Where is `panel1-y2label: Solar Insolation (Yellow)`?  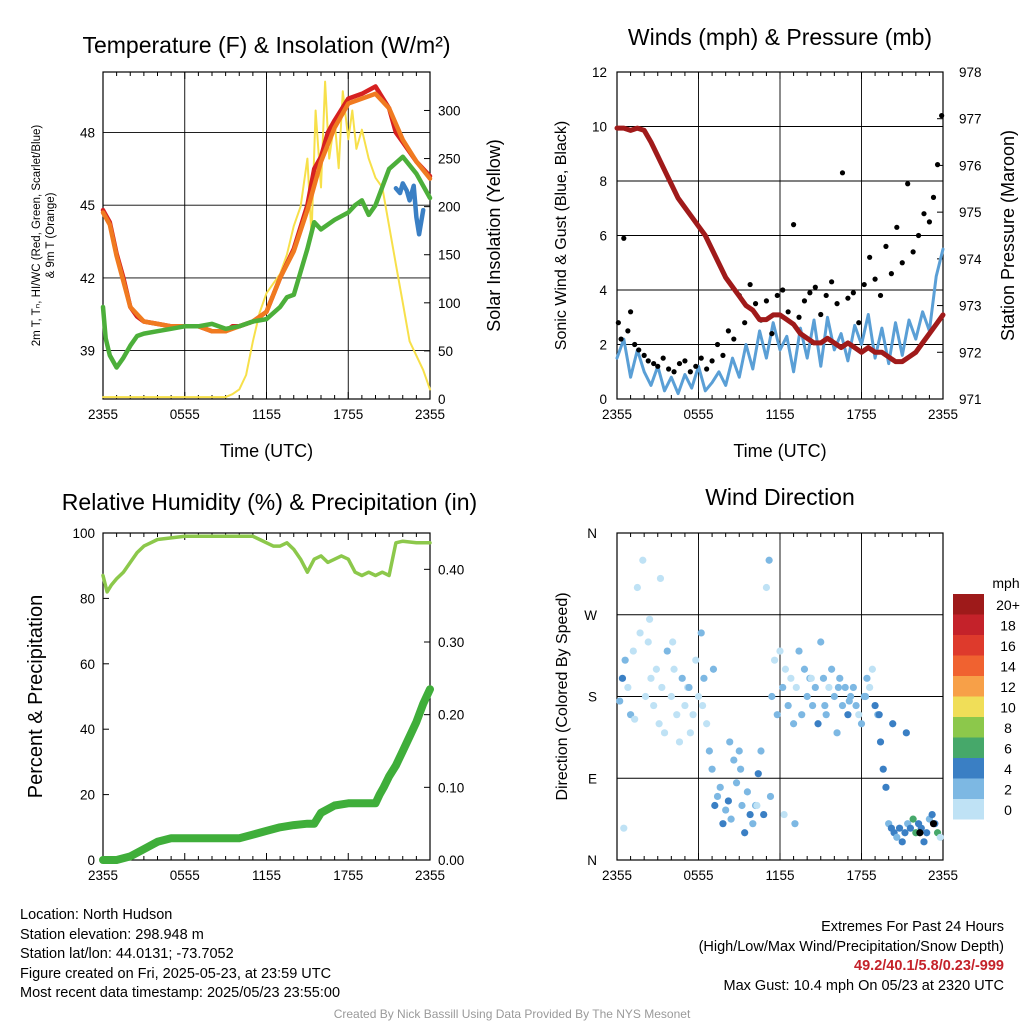
panel1-y2label: Solar Insolation (Yellow) is located at coordinates (494, 235).